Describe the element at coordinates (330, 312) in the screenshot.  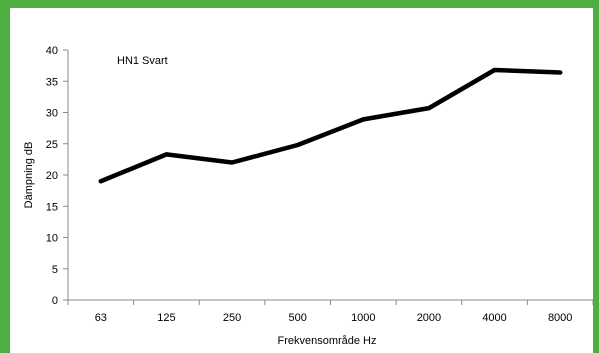
I see `x-axis-ticks: 63 125 250 500 1000 2000 4000 8000` at that location.